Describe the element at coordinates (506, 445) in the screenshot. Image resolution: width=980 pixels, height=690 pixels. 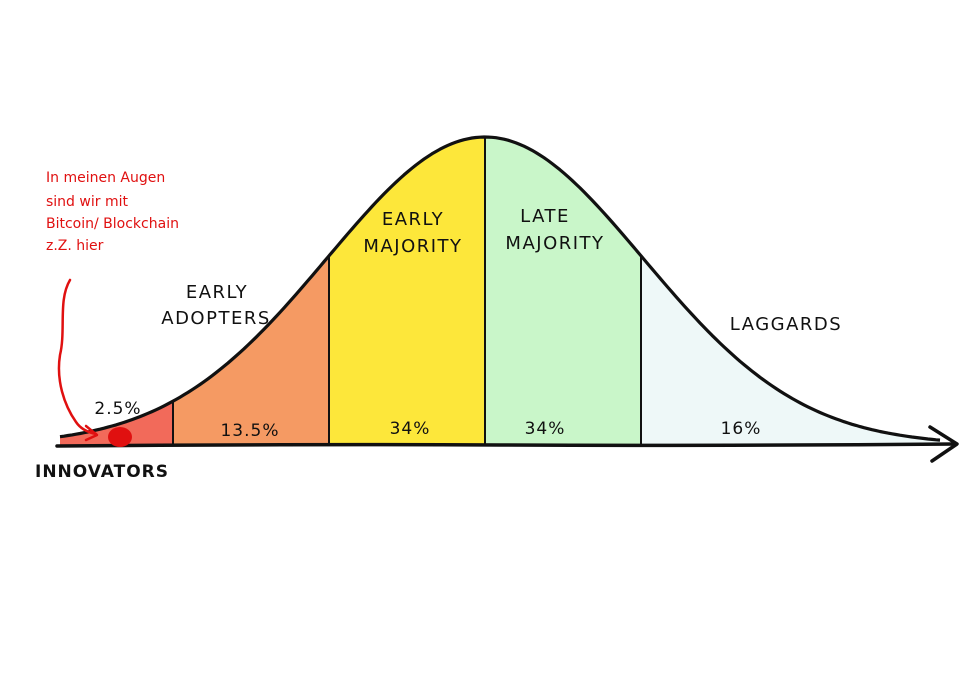
I see `axis-line` at that location.